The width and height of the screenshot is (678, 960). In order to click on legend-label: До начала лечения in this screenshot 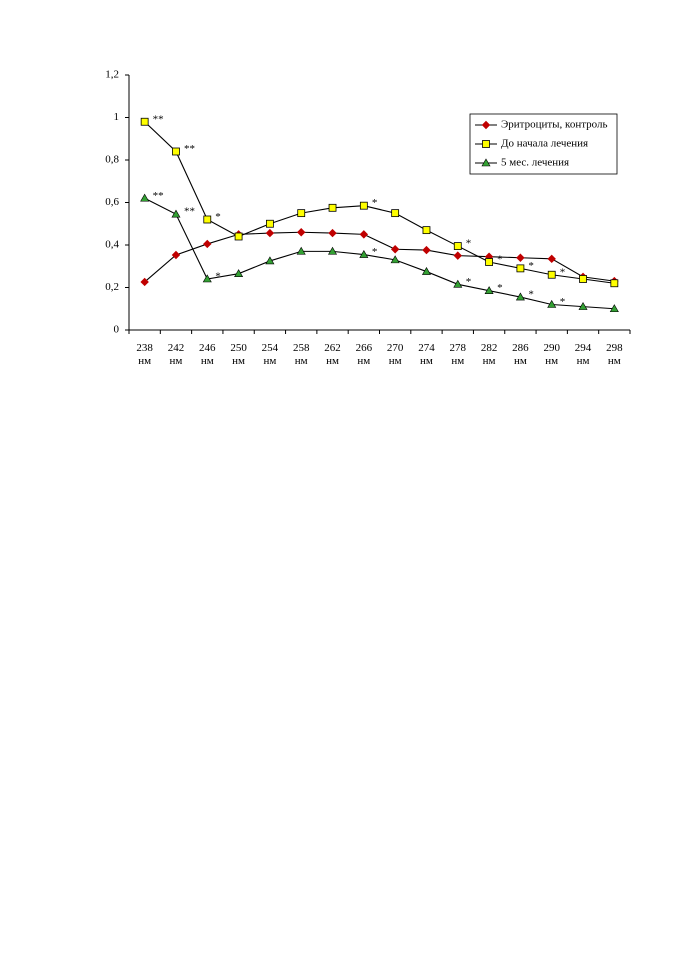, I will do `click(544, 144)`.